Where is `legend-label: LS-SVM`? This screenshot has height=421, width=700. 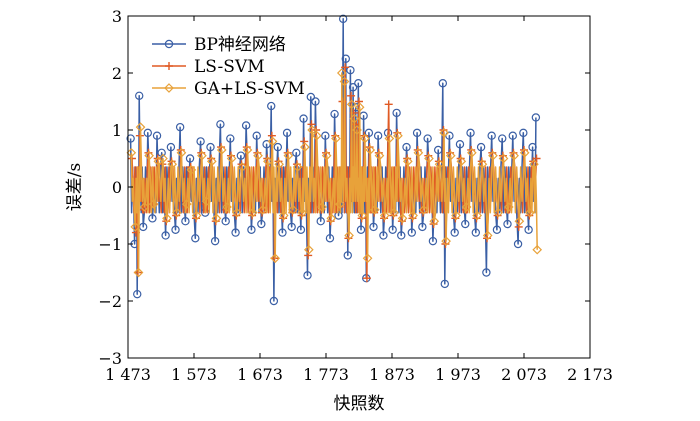
legend-label: LS-SVM is located at coordinates (229, 67).